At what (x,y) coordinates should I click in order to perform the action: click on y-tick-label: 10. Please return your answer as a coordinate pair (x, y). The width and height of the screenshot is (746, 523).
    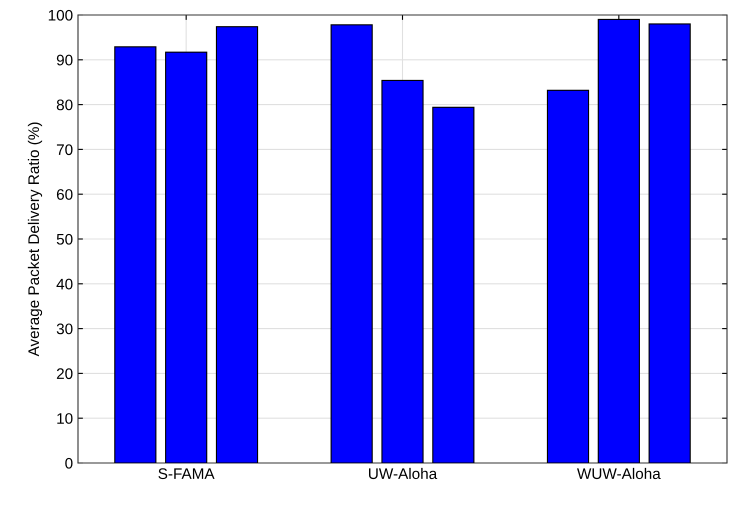
    Looking at the image, I should click on (65, 418).